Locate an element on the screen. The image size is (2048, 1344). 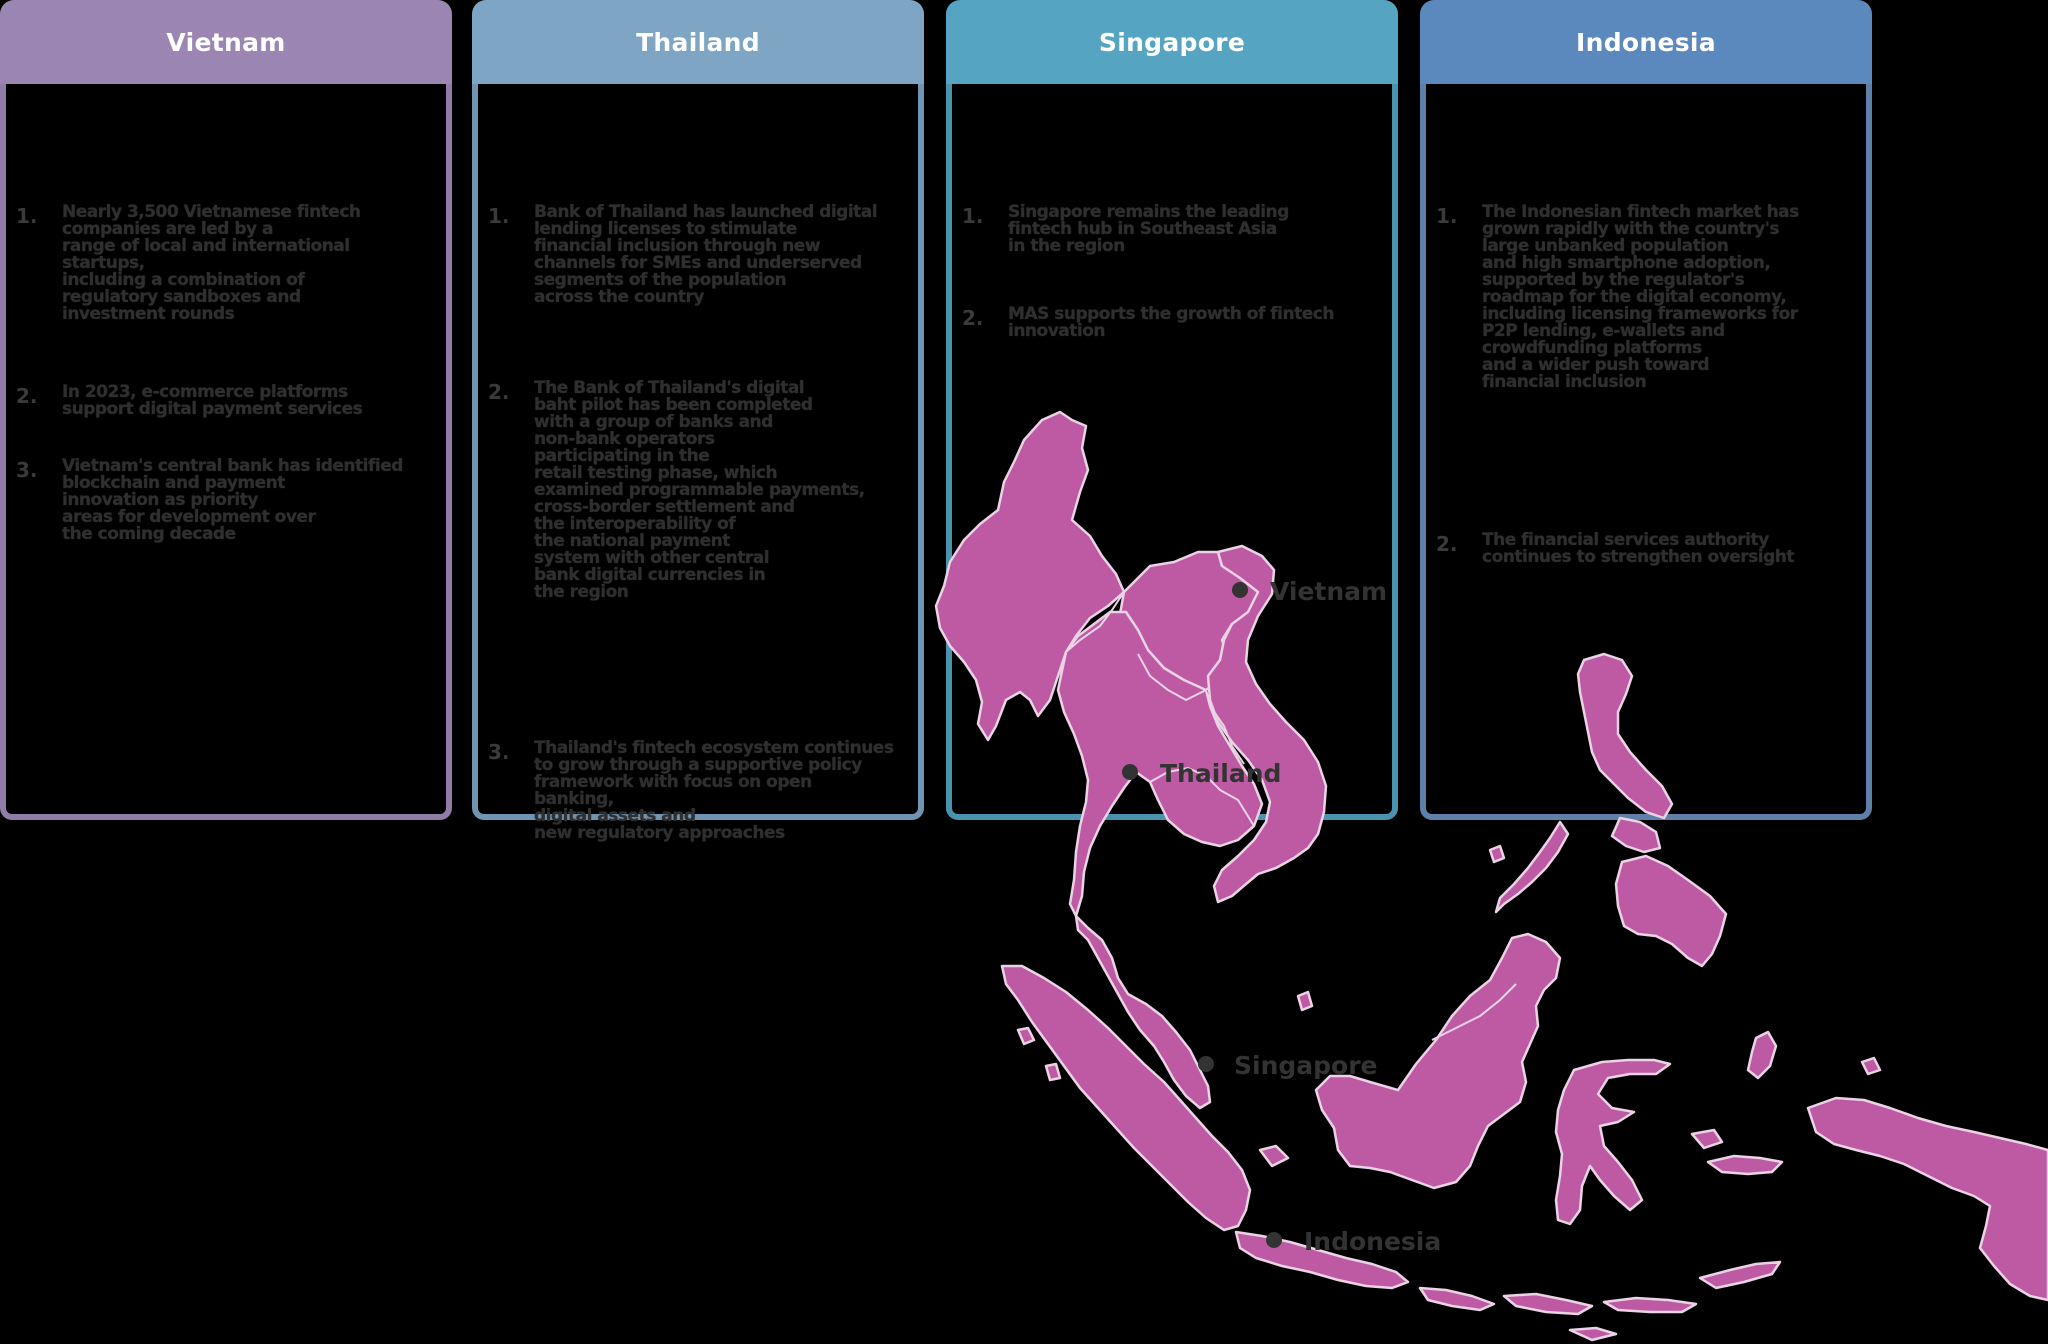
land-myanmar is located at coordinates (1030, 576).